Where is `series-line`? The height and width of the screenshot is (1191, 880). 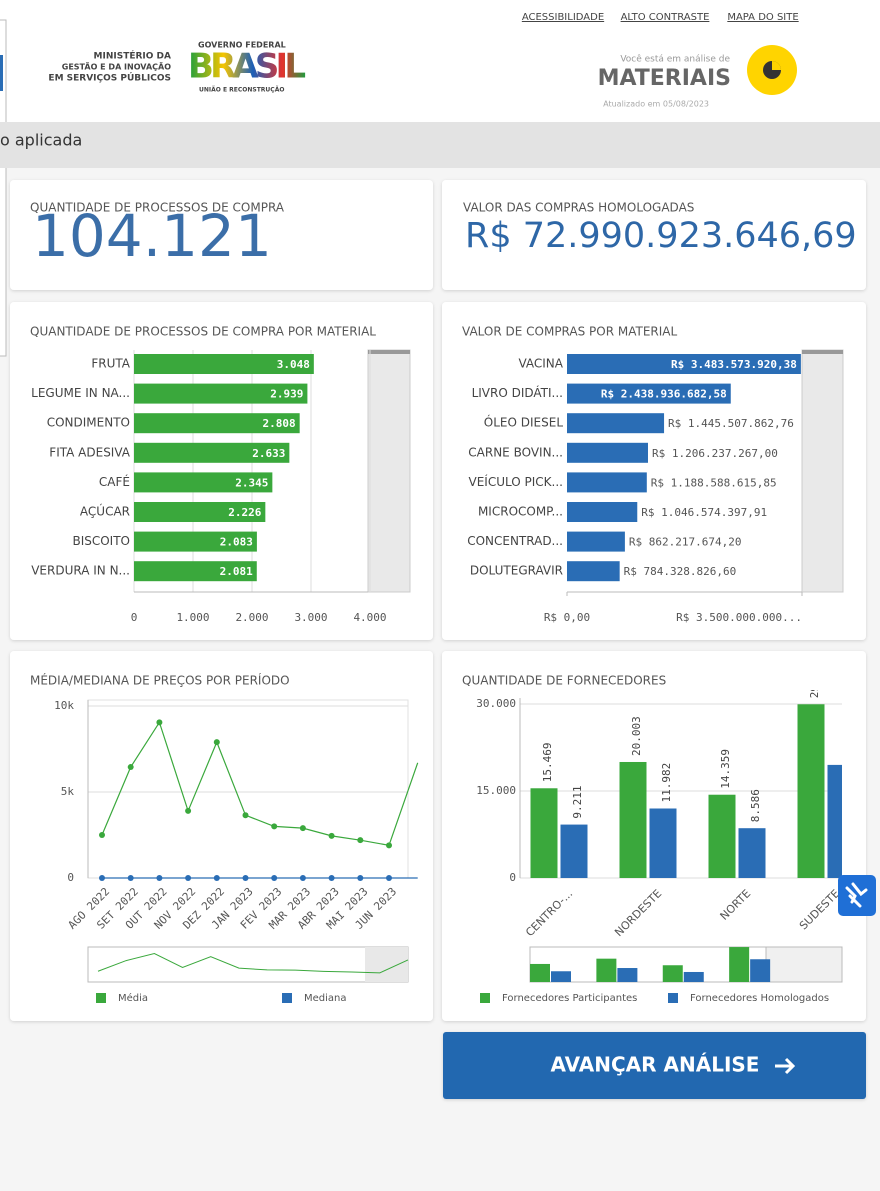 series-line is located at coordinates (260, 783).